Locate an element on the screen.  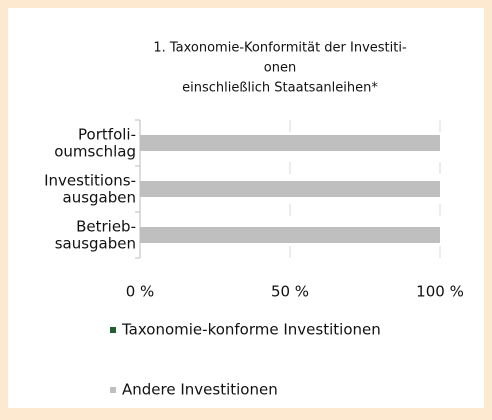
x-tick-label: 0 % is located at coordinates (140, 292).